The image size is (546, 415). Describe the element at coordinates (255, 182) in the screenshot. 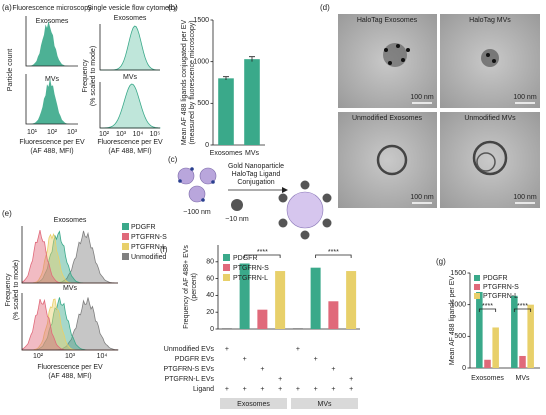

I see `method-text: Conjugation` at that location.